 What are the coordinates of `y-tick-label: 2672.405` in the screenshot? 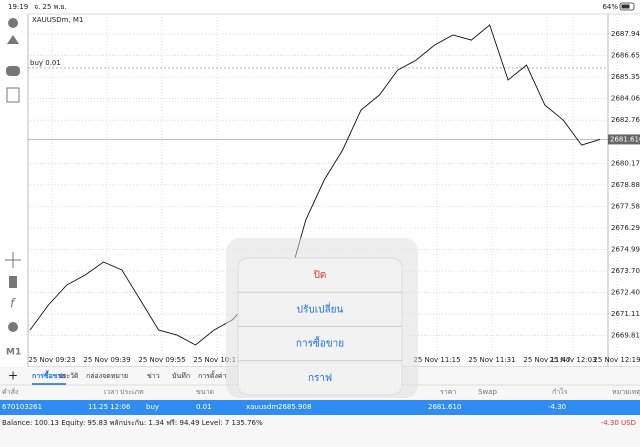 It's located at (625, 293).